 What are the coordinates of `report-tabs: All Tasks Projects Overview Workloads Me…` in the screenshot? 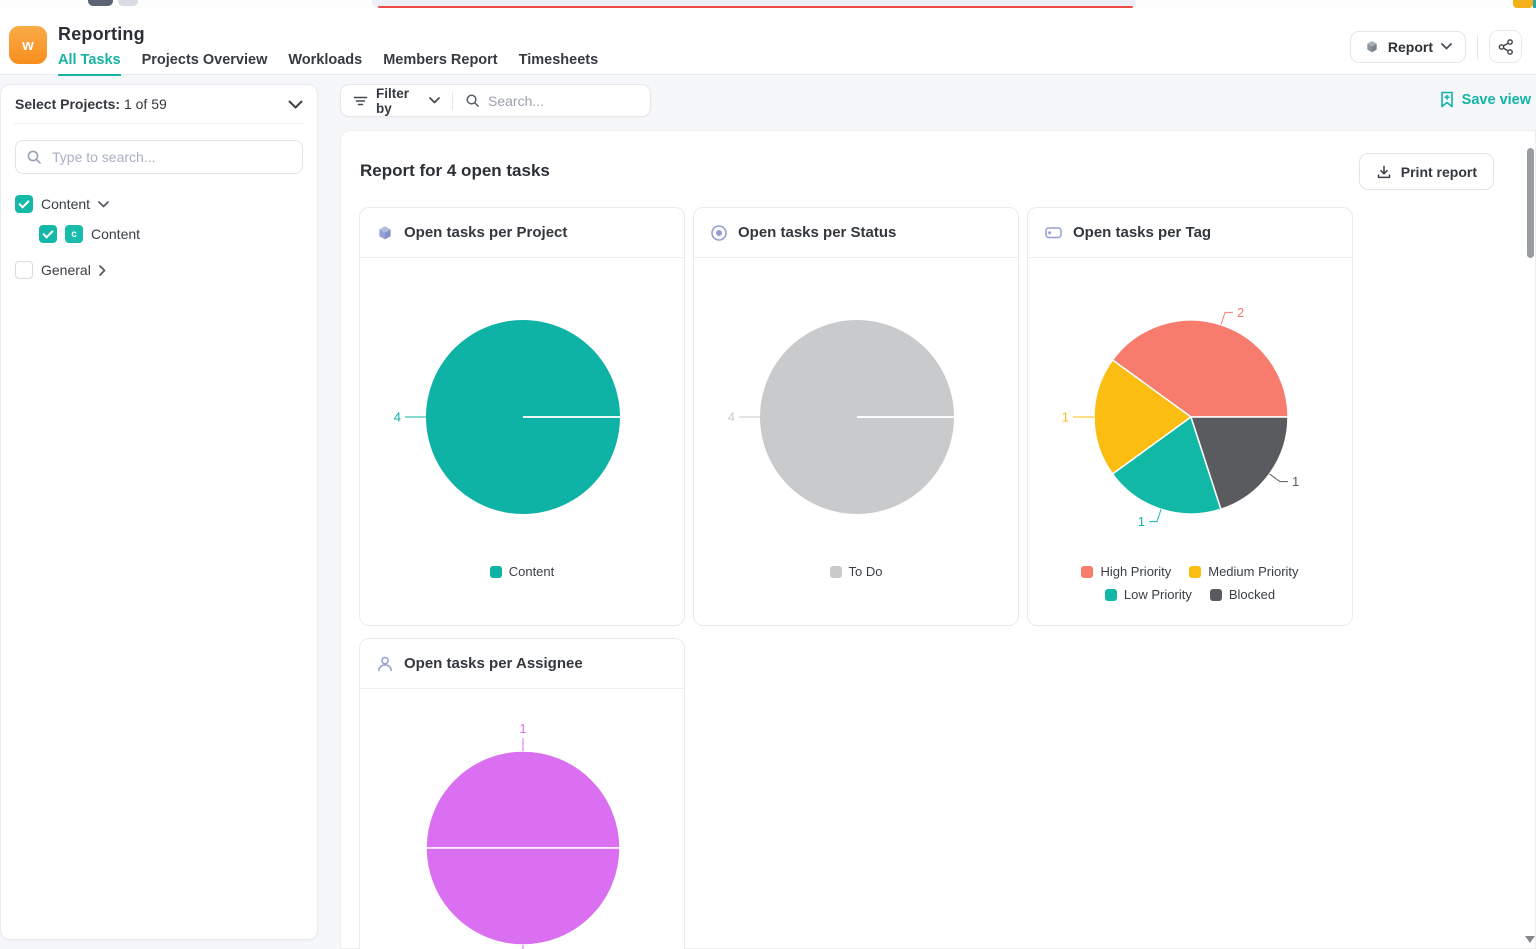 It's located at (328, 64).